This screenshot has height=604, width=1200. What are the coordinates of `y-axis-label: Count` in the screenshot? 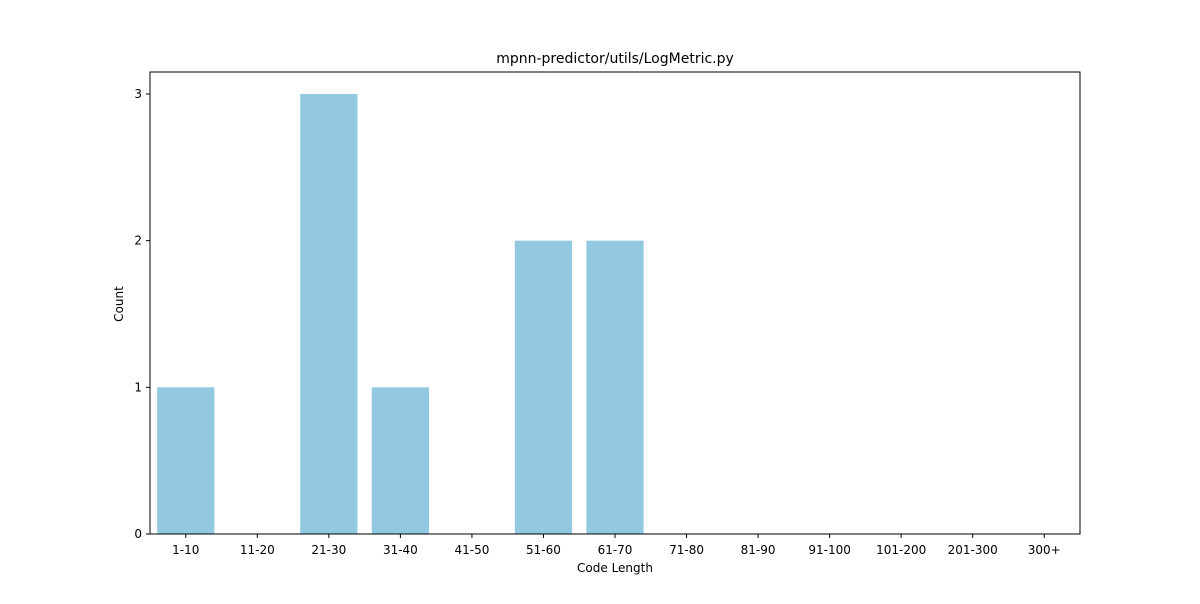 It's located at (119, 304).